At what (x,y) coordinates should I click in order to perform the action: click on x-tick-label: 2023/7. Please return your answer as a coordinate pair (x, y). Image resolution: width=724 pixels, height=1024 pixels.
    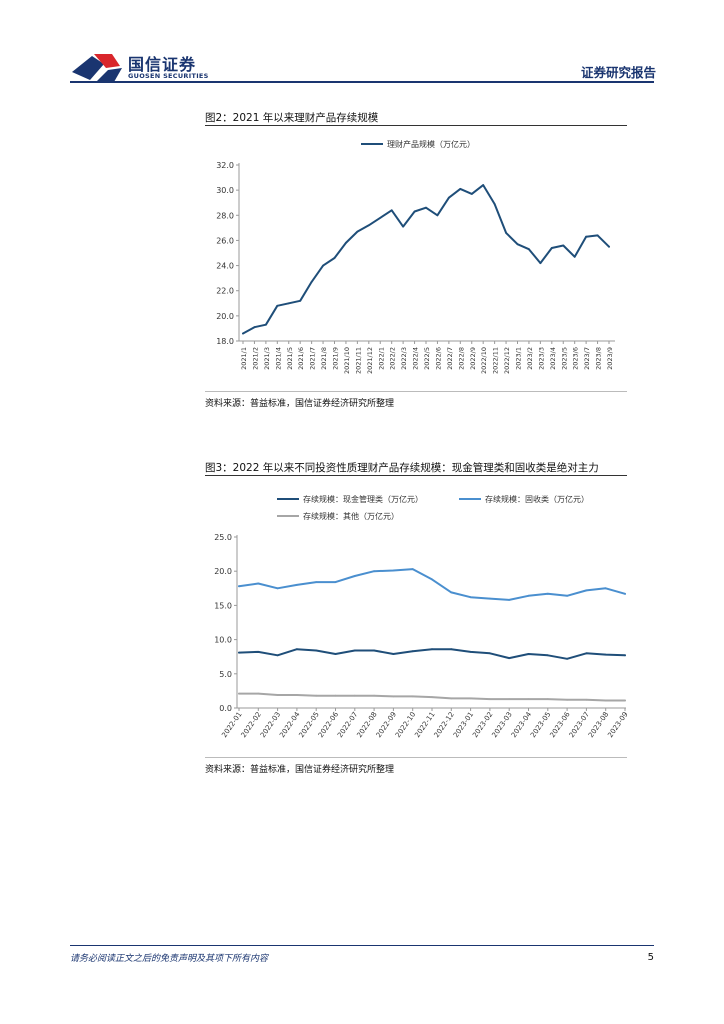
    Looking at the image, I should click on (587, 358).